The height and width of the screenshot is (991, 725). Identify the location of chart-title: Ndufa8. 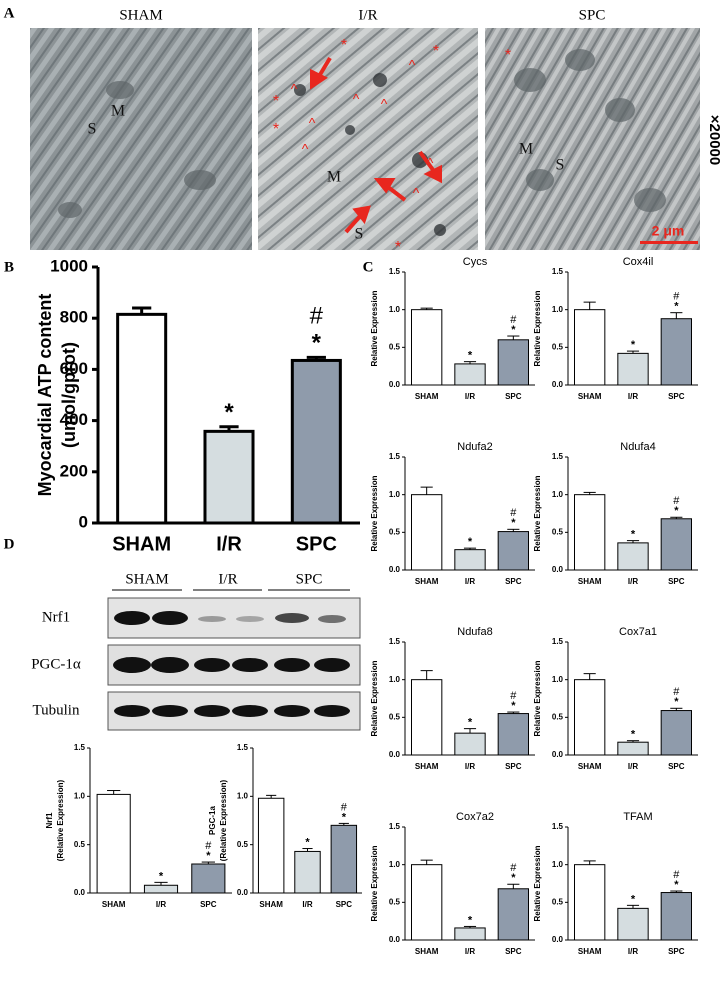
(474, 632).